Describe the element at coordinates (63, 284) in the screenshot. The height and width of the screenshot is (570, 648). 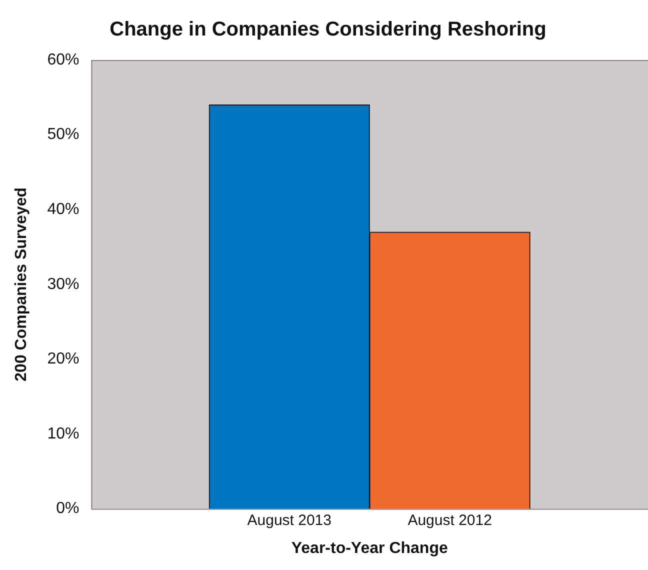
I see `y-tick-label: 30%` at that location.